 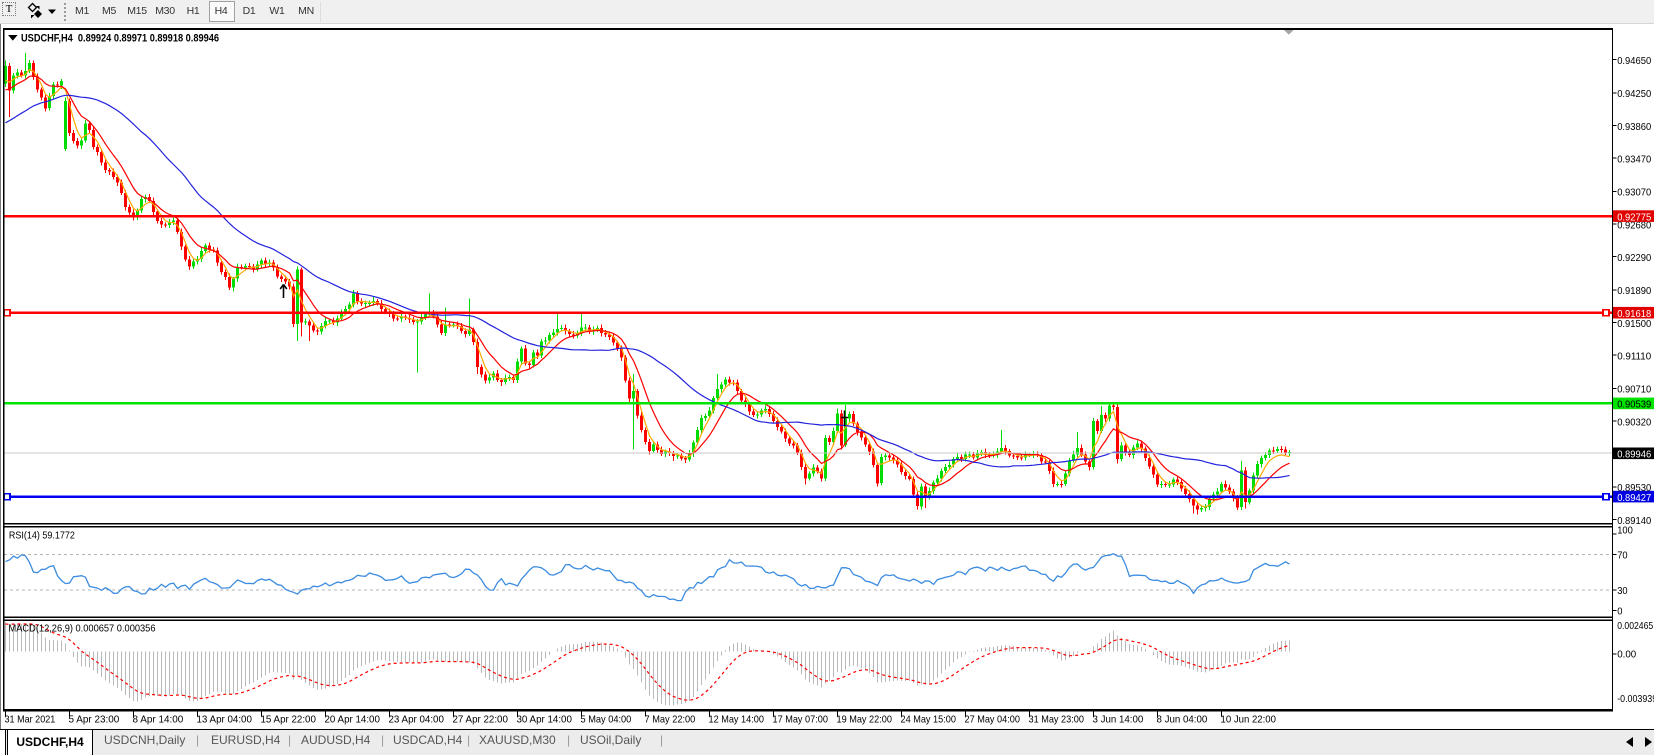 What do you see at coordinates (289, 719) in the screenshot?
I see `svg-text: 15 Apr 22:00` at bounding box center [289, 719].